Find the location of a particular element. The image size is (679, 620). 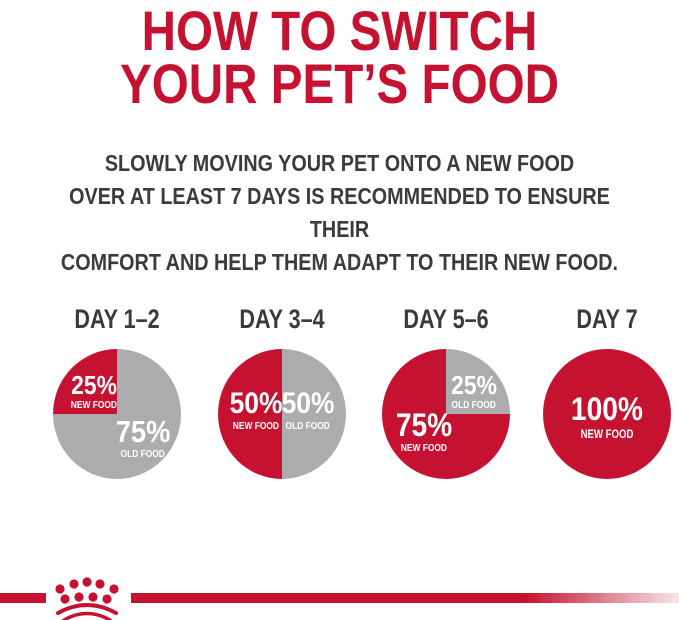

day-3-4-section: DAY 3–4 50% NEW FOOD 50% OLD FOOD is located at coordinates (282, 391).